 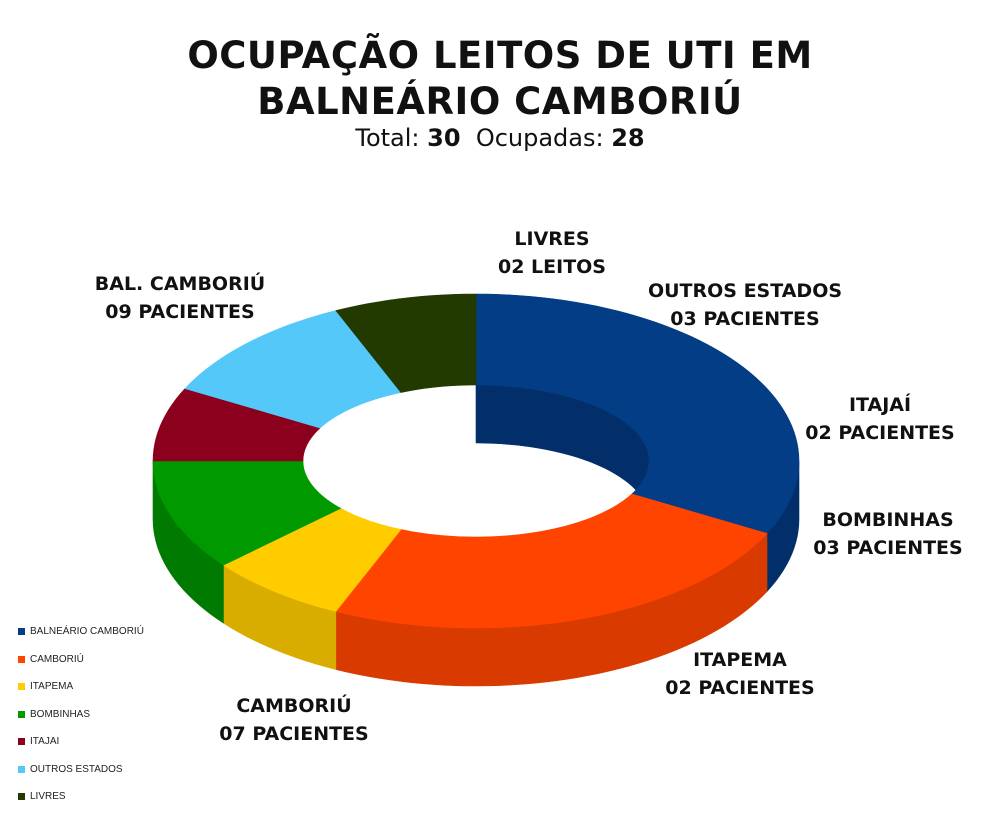 I want to click on slice-label-livres: LIVRES 02 LEITOS, so click(x=552, y=253).